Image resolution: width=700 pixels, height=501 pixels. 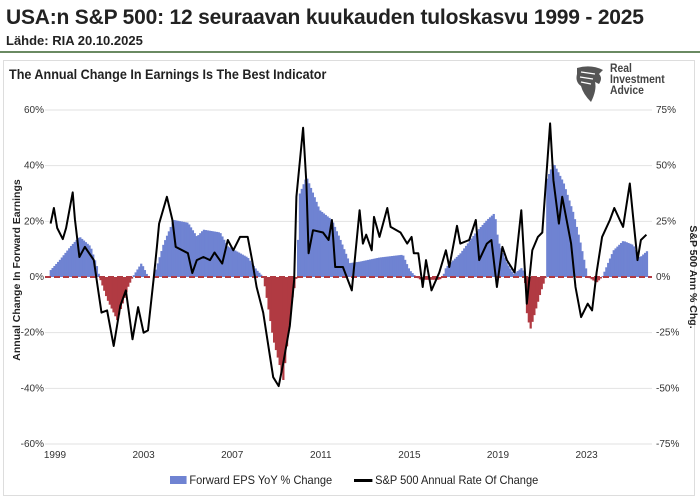 I want to click on legend-swatch-eps, so click(x=178, y=480).